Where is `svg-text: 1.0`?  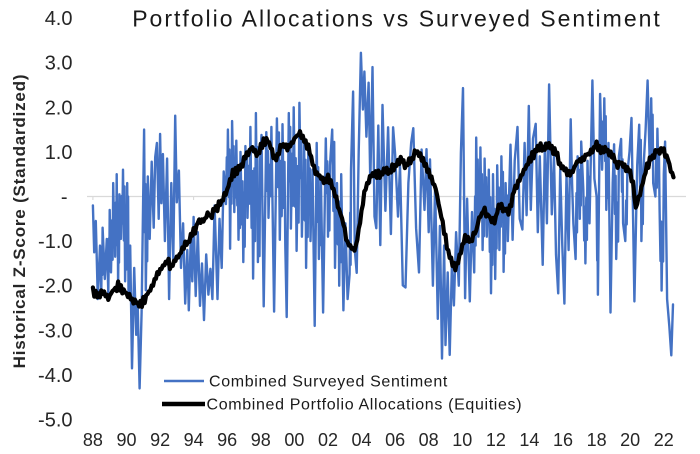
svg-text: 1.0 is located at coordinates (59, 153).